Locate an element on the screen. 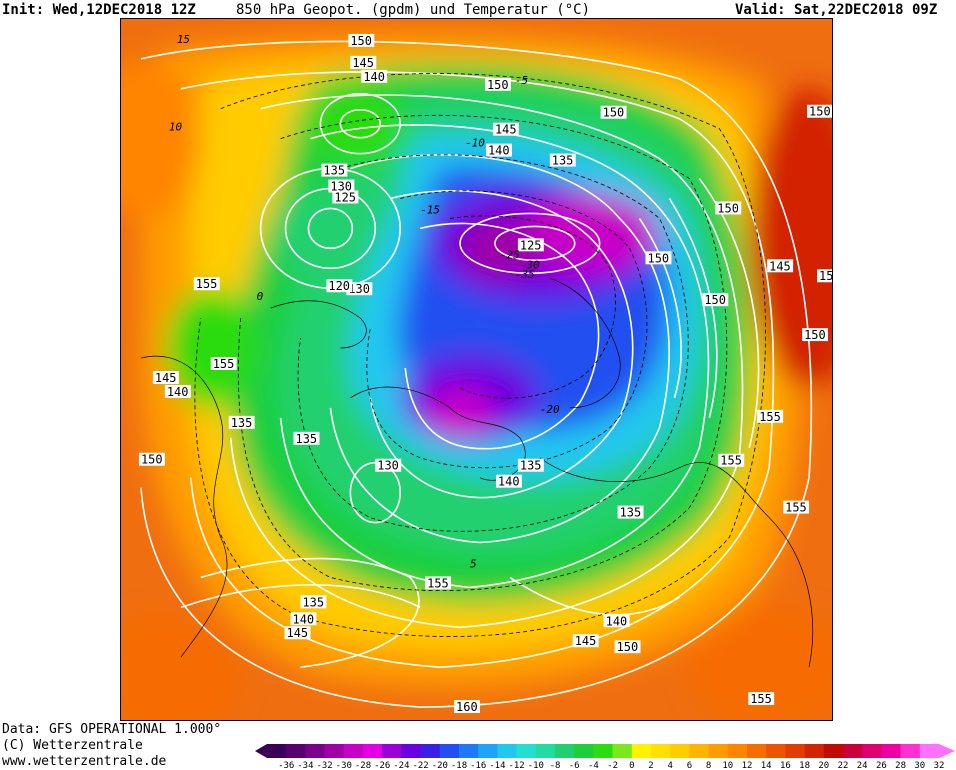 The height and width of the screenshot is (770, 956). legend-tick: -26 is located at coordinates (382, 765).